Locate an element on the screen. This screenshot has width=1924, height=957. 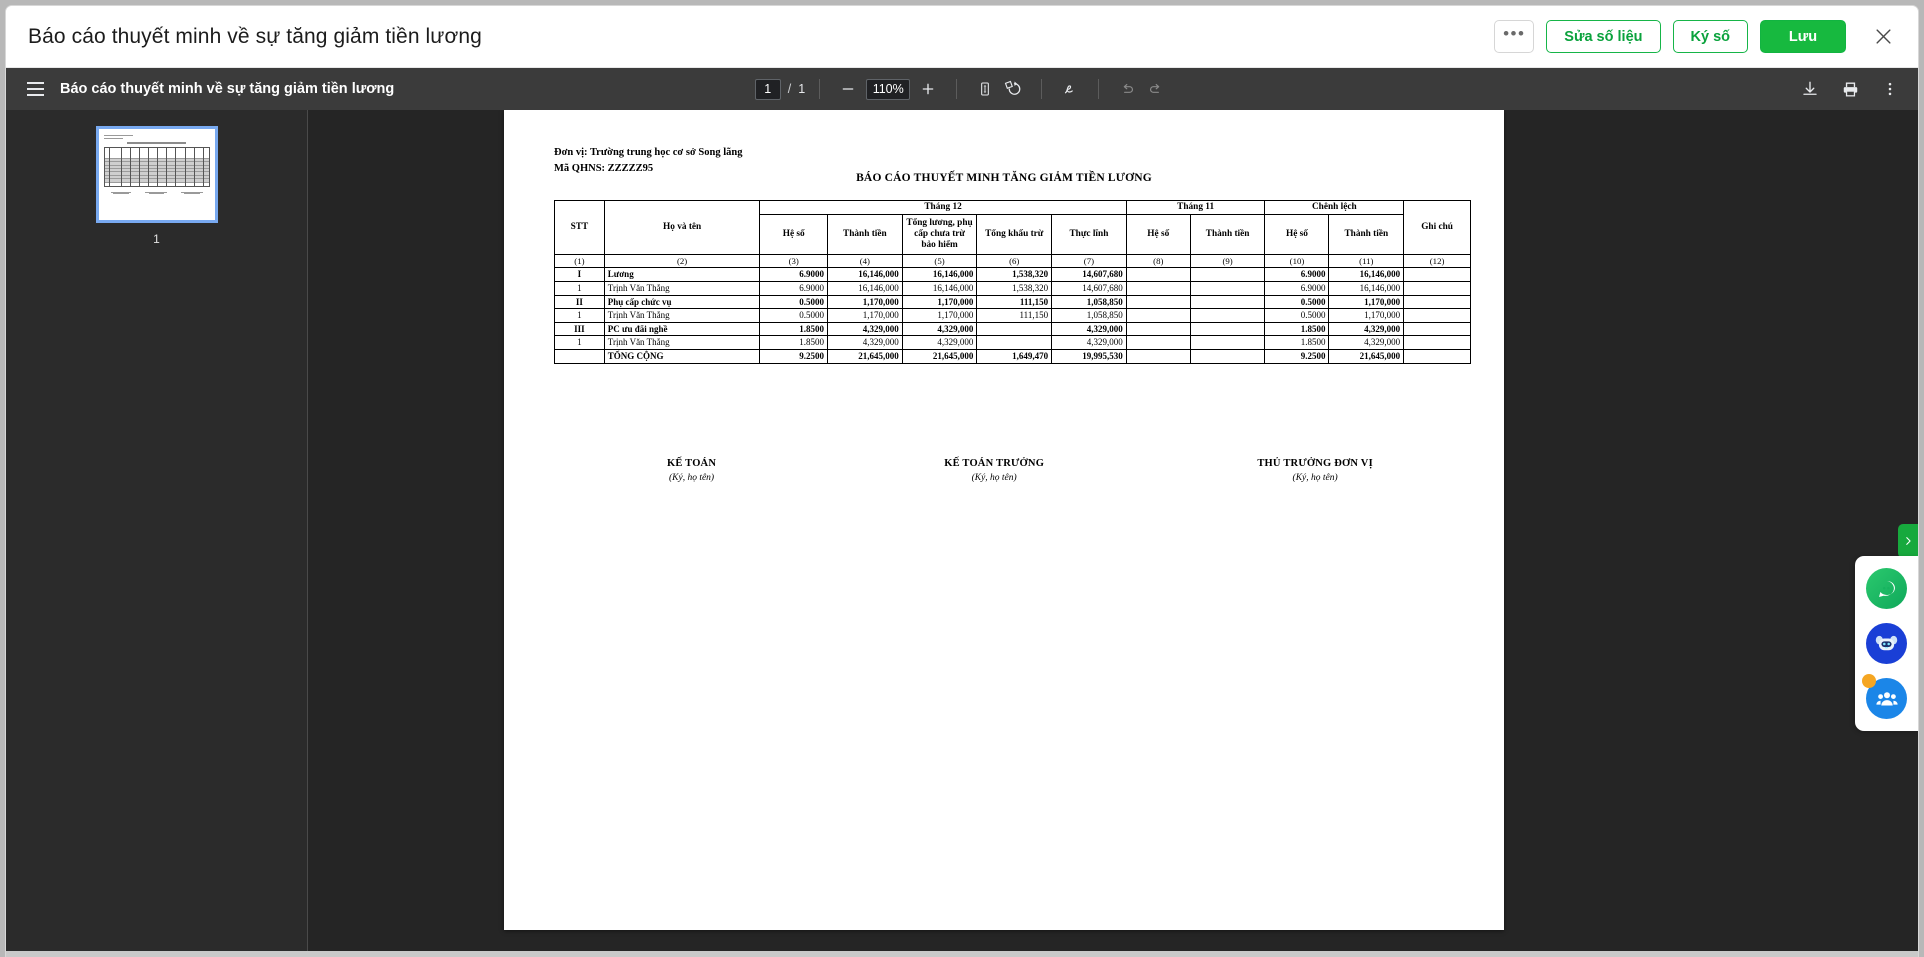
sidebar-toggle-icon is located at coordinates (35, 89).